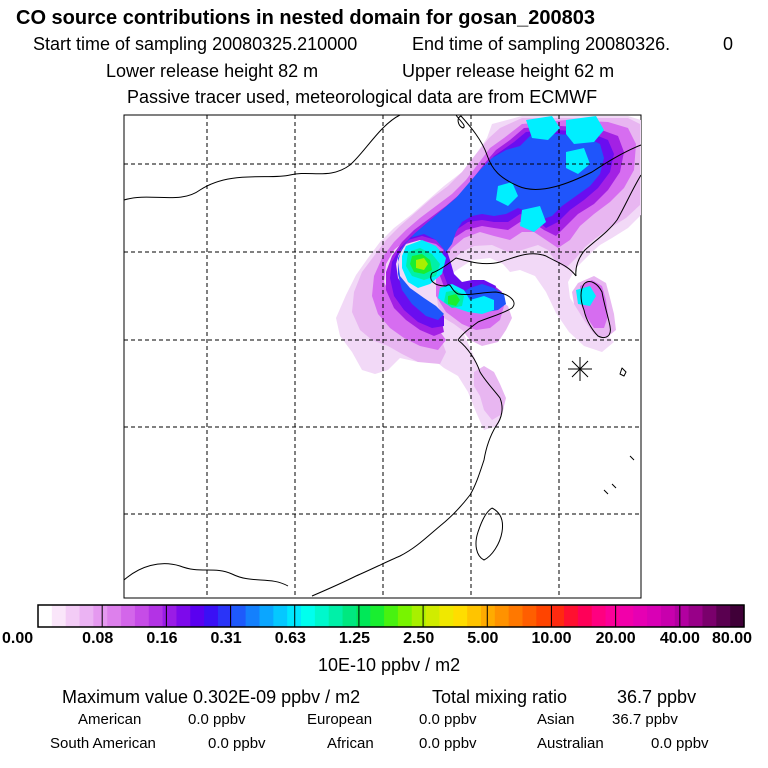 The image size is (768, 768). Describe the element at coordinates (195, 44) in the screenshot. I see `sampling-start: Start time of sampling 20080325.210000` at that location.